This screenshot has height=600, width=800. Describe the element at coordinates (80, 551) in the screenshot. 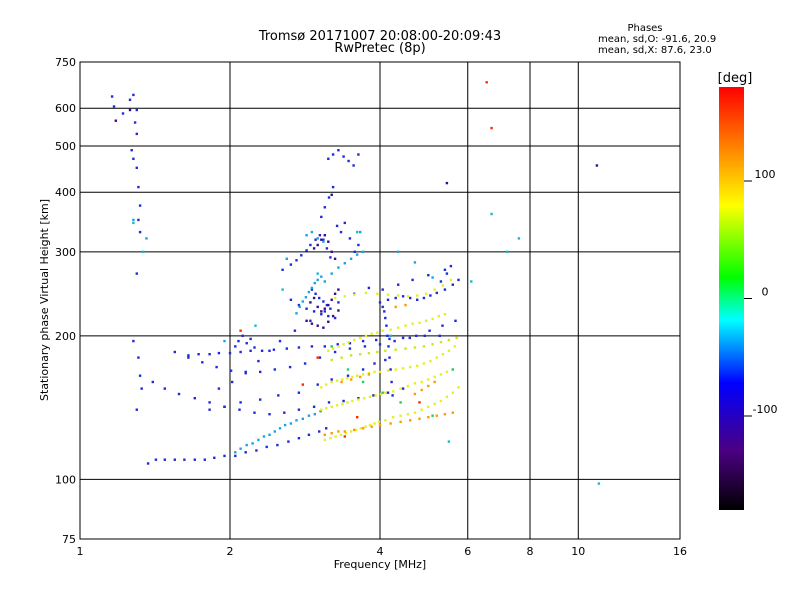

I see `x-tick-label: 1` at that location.